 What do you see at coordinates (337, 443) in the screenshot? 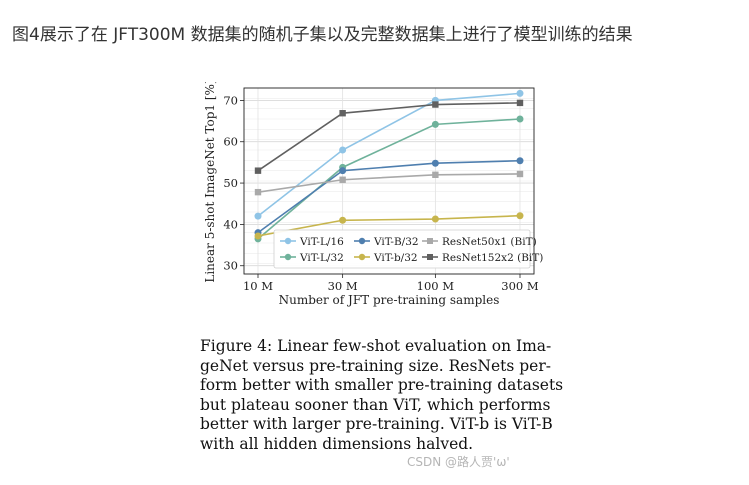
I see `caption-line: with all hidden dimensions halved.` at bounding box center [337, 443].